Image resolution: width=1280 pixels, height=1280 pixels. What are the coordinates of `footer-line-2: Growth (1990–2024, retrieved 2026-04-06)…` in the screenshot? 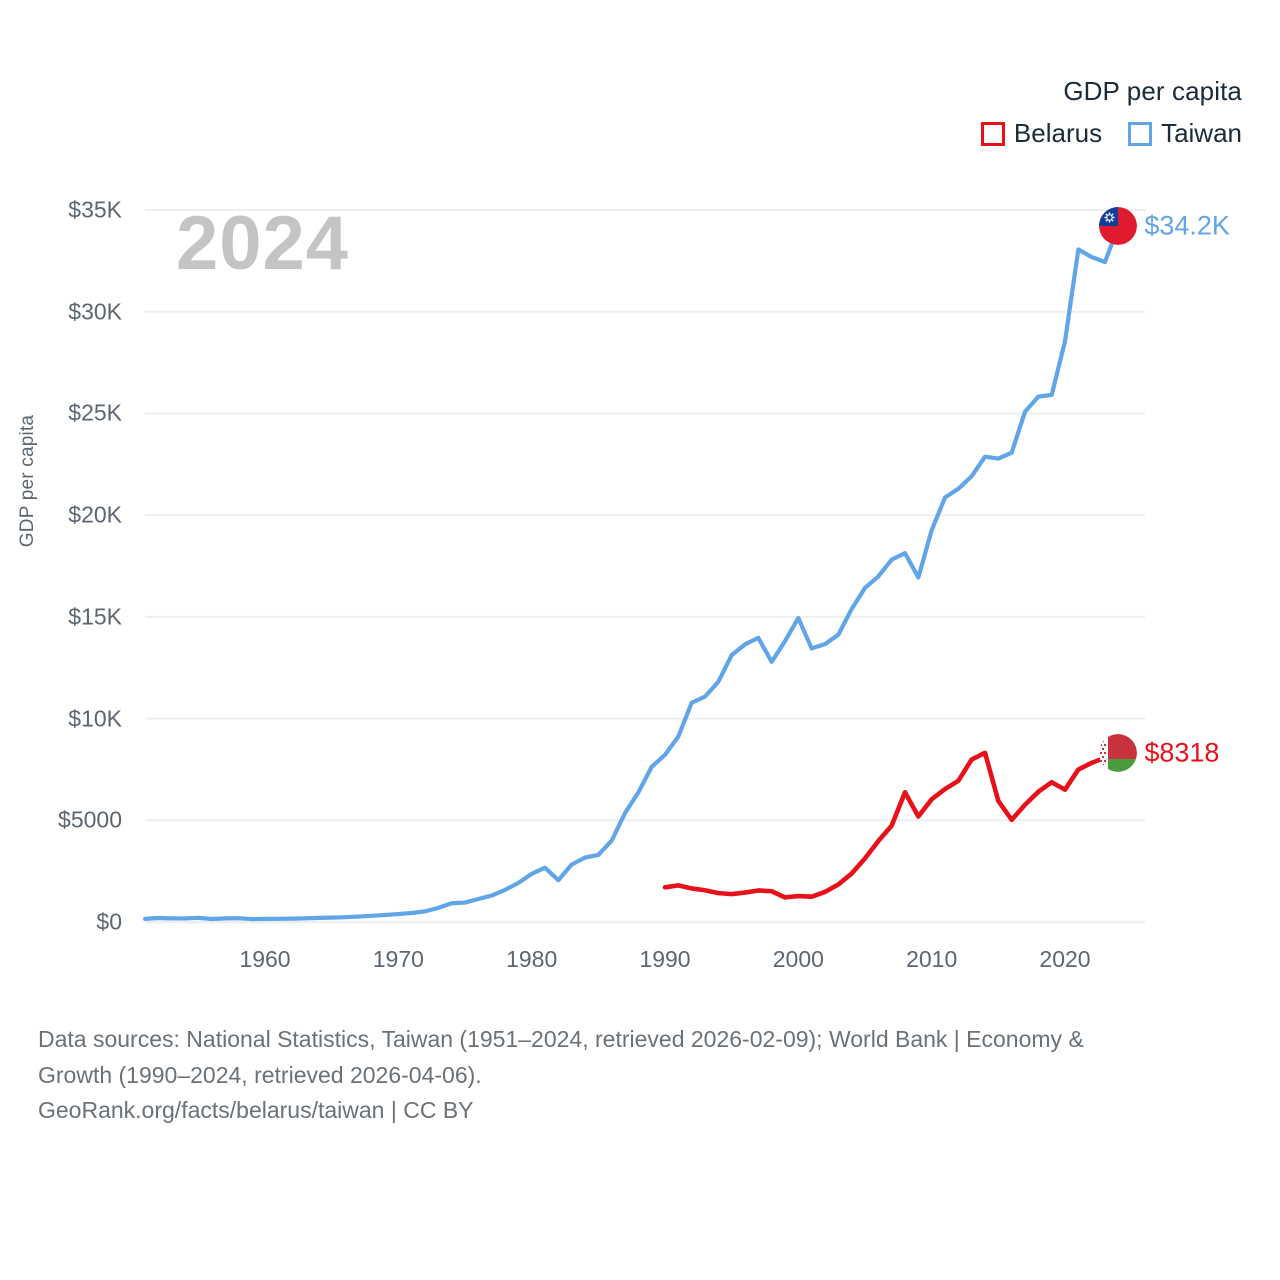 It's located at (260, 1074).